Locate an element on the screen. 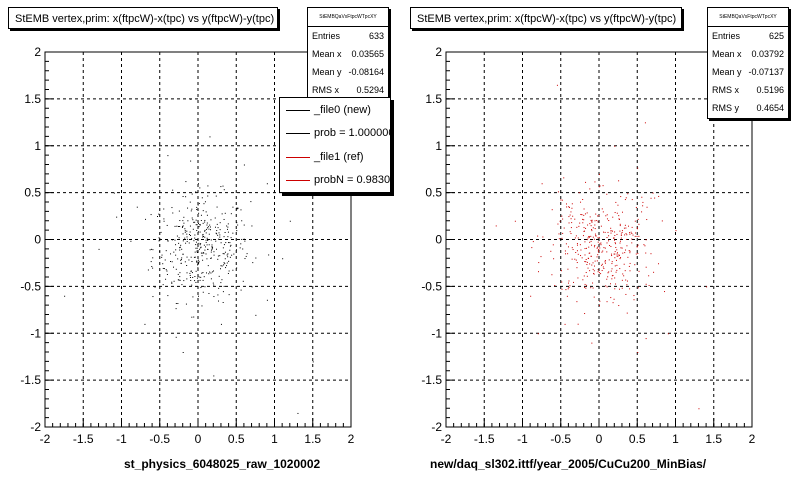 The height and width of the screenshot is (480, 800). legend-label: _file1 (ref) is located at coordinates (339, 157).